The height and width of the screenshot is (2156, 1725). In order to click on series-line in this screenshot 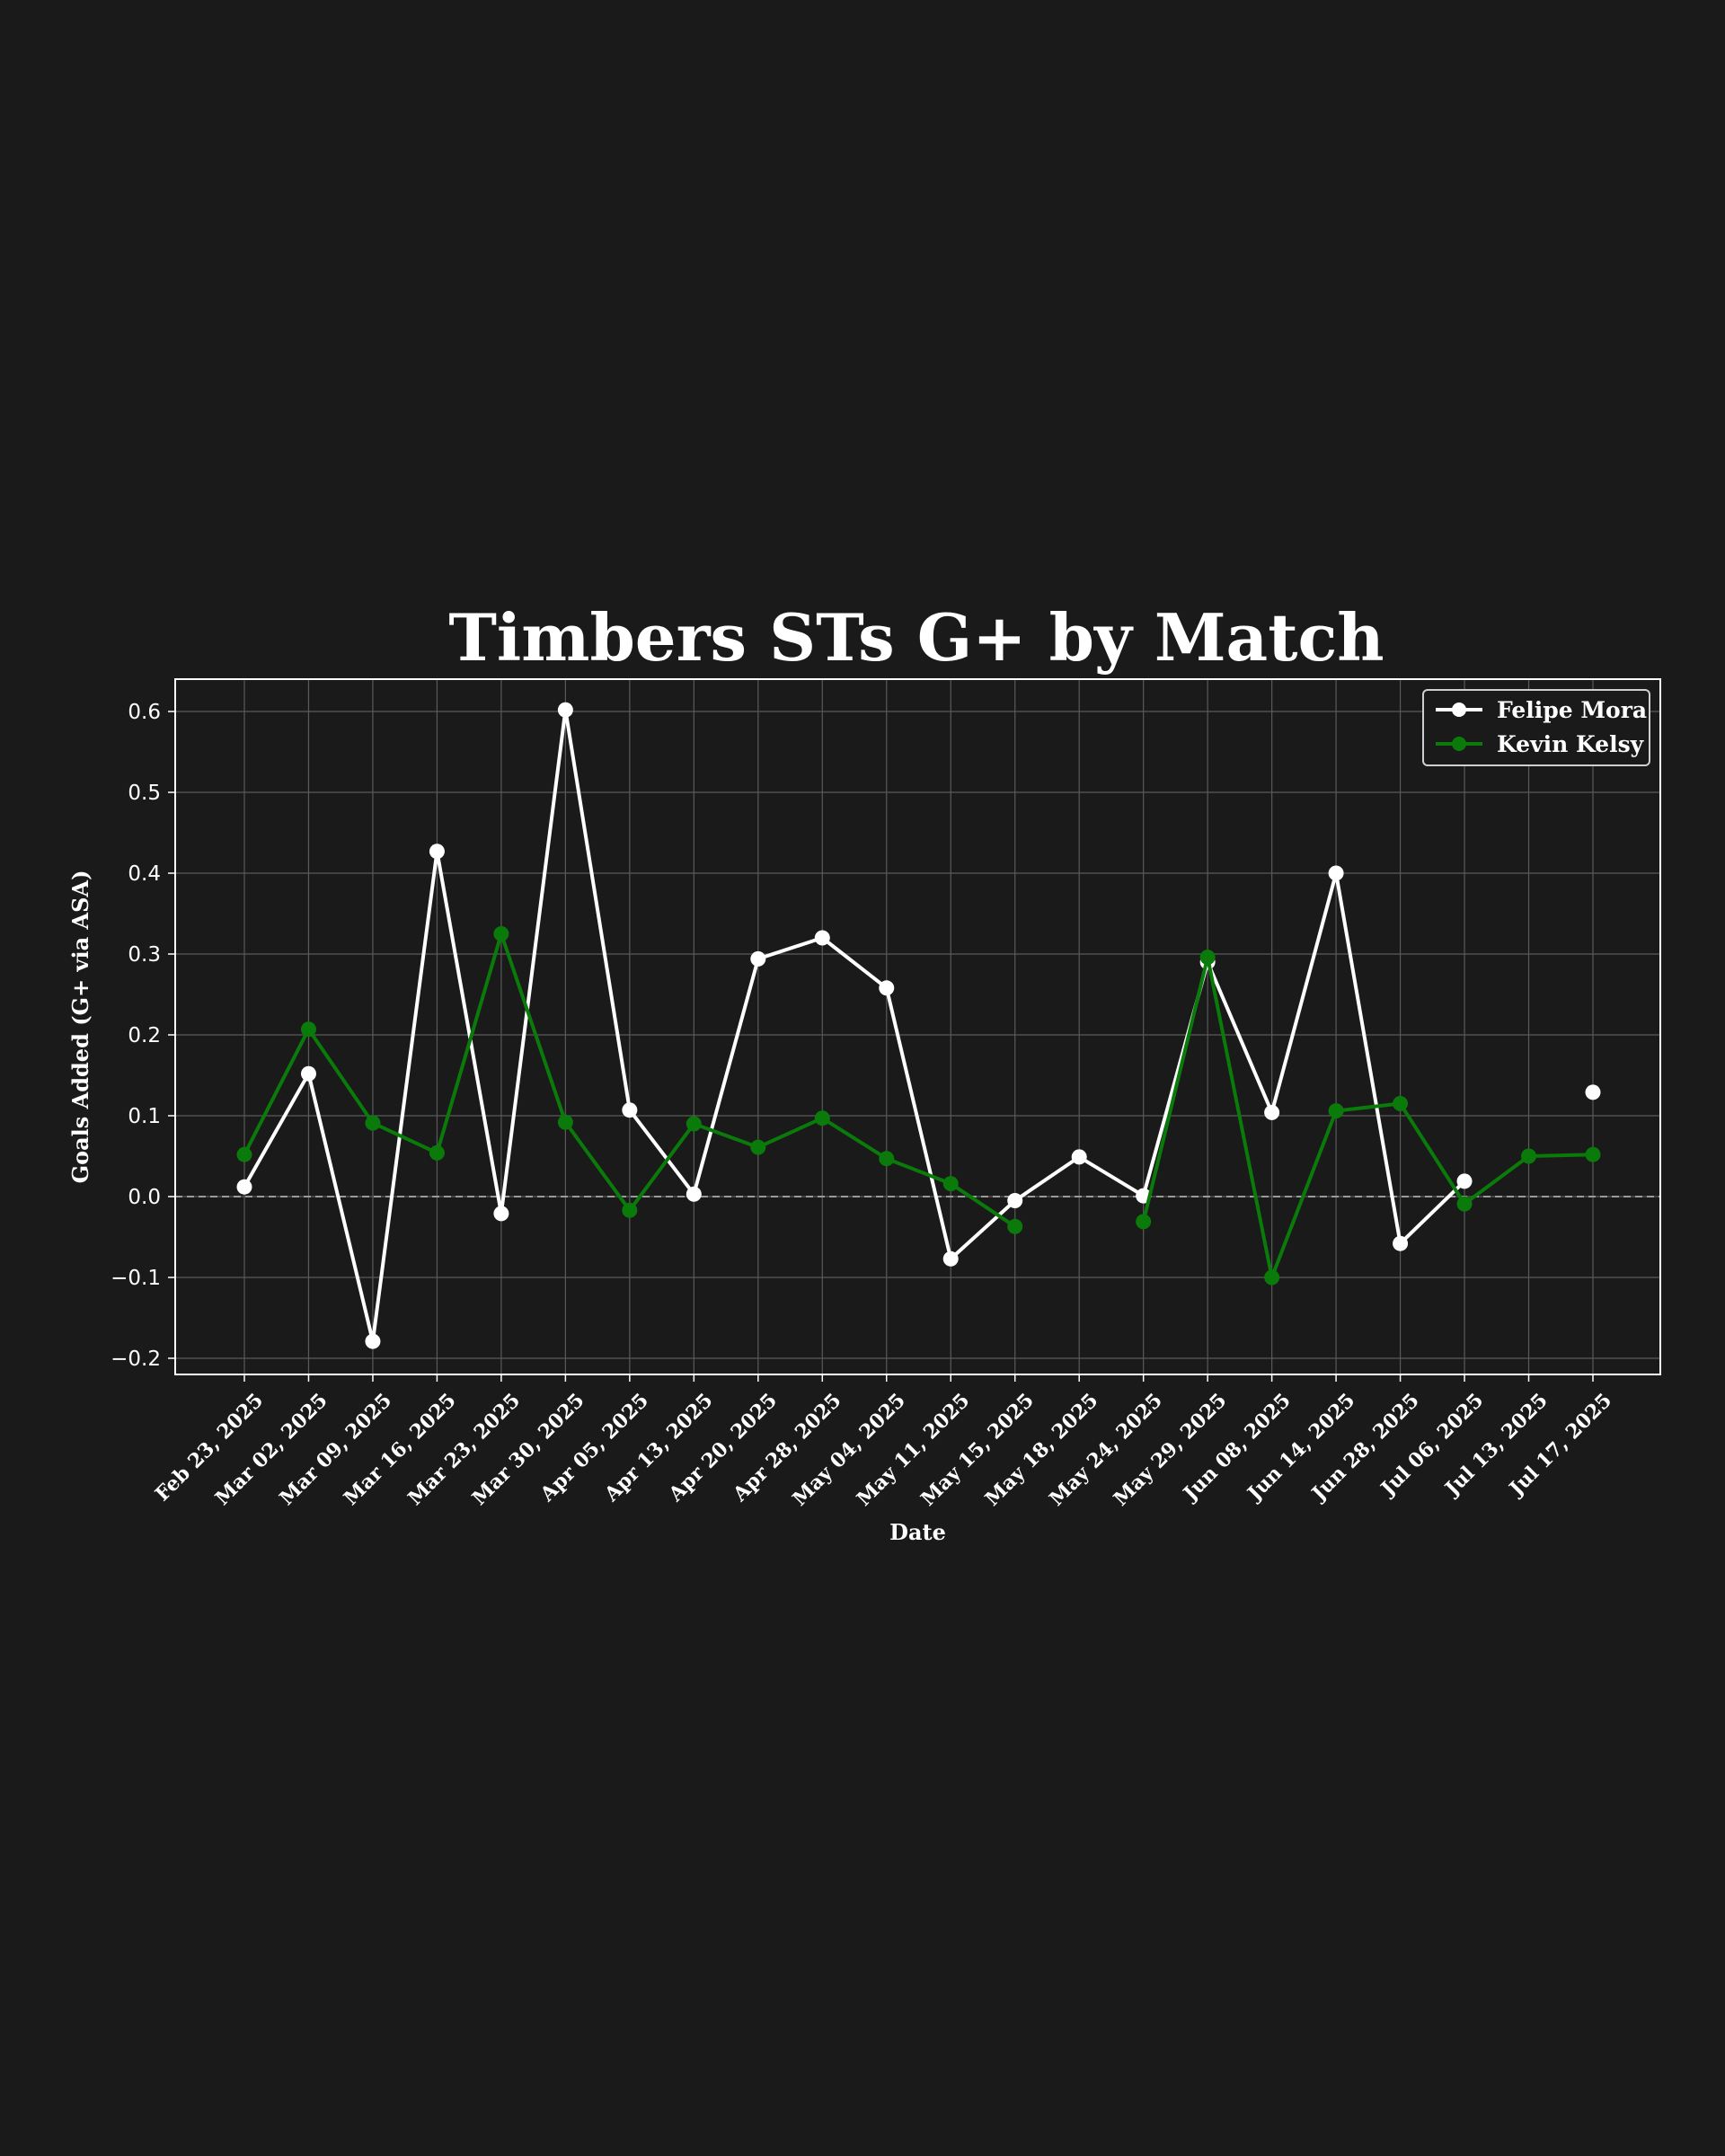, I will do `click(1367, 1117)`.